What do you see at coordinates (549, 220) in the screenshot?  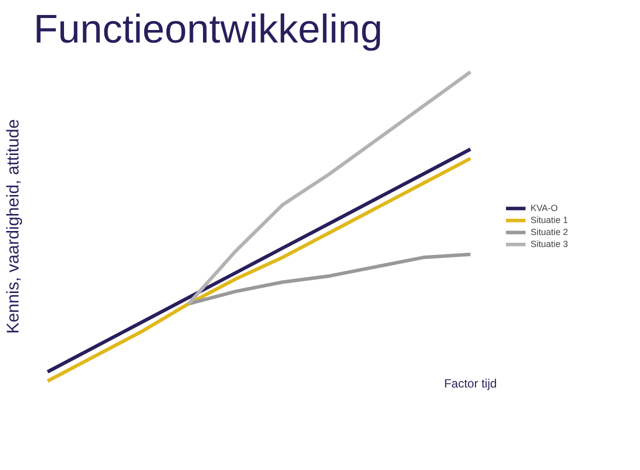 I see `legend-label: Situatie 1` at bounding box center [549, 220].